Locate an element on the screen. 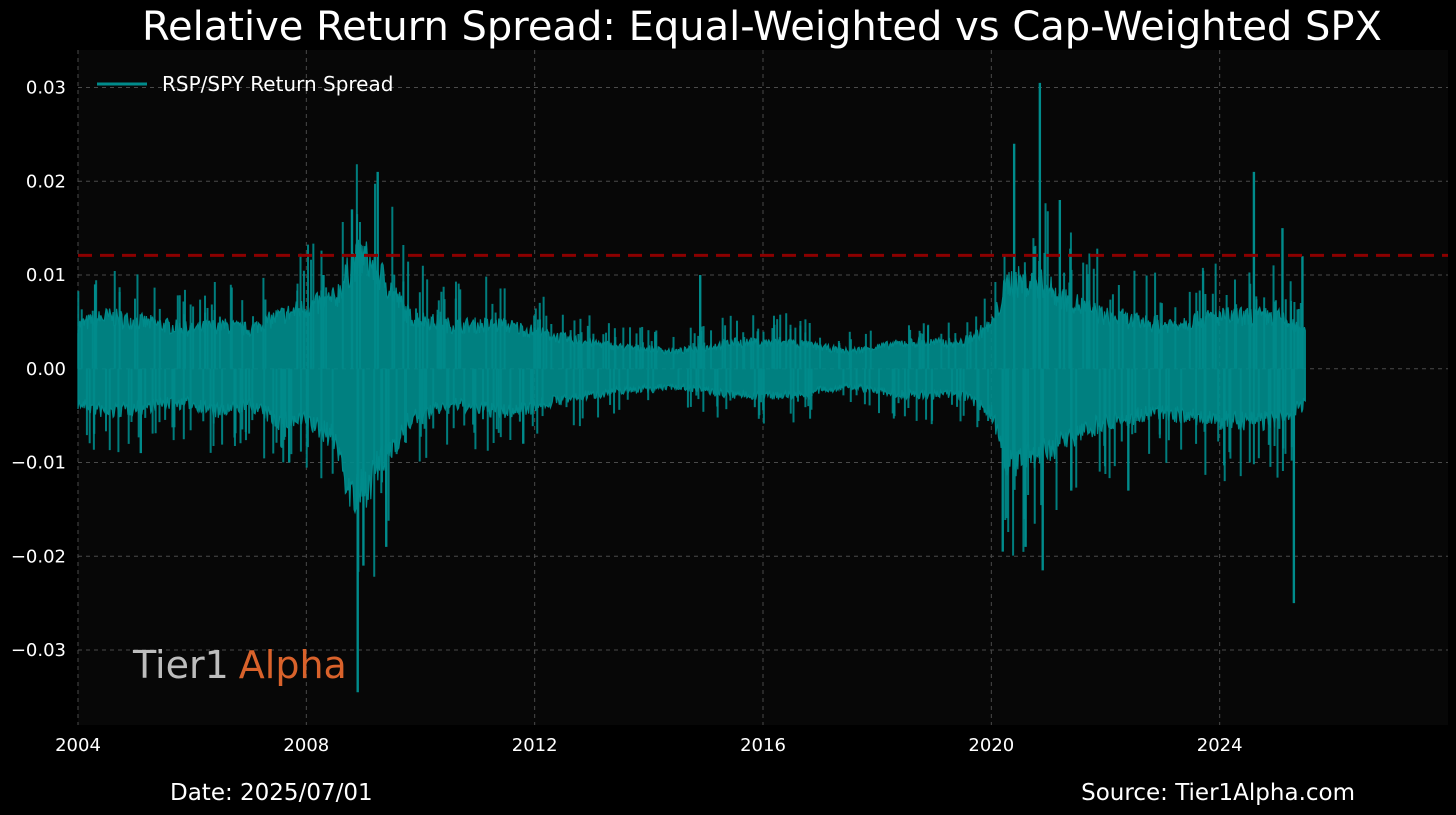 Image resolution: width=1456 pixels, height=815 pixels. footer-date: Date: 2025/07/01 is located at coordinates (271, 793).